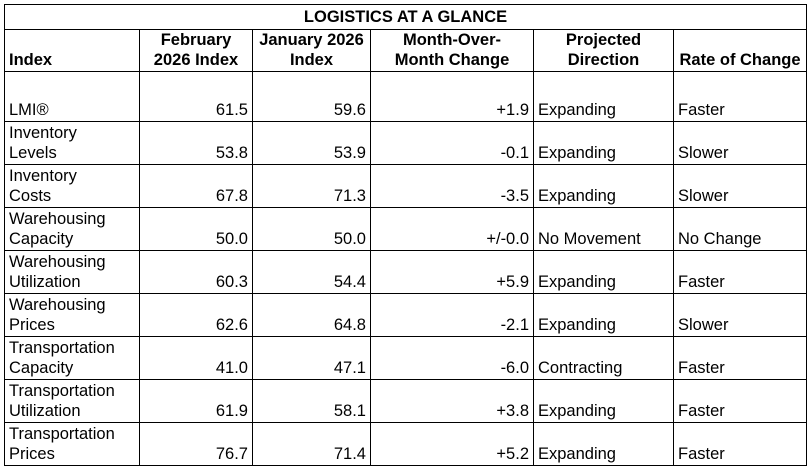 This screenshot has height=466, width=810. I want to click on index-cell: Warehousing Prices, so click(72, 315).